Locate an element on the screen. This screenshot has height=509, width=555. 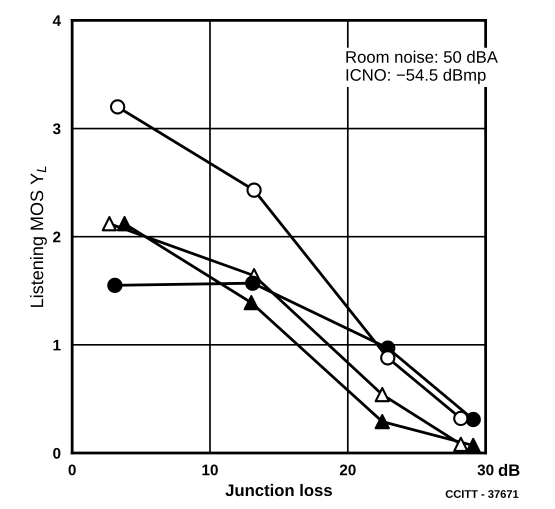
x-axis-title: Junction loss is located at coordinates (278, 490).